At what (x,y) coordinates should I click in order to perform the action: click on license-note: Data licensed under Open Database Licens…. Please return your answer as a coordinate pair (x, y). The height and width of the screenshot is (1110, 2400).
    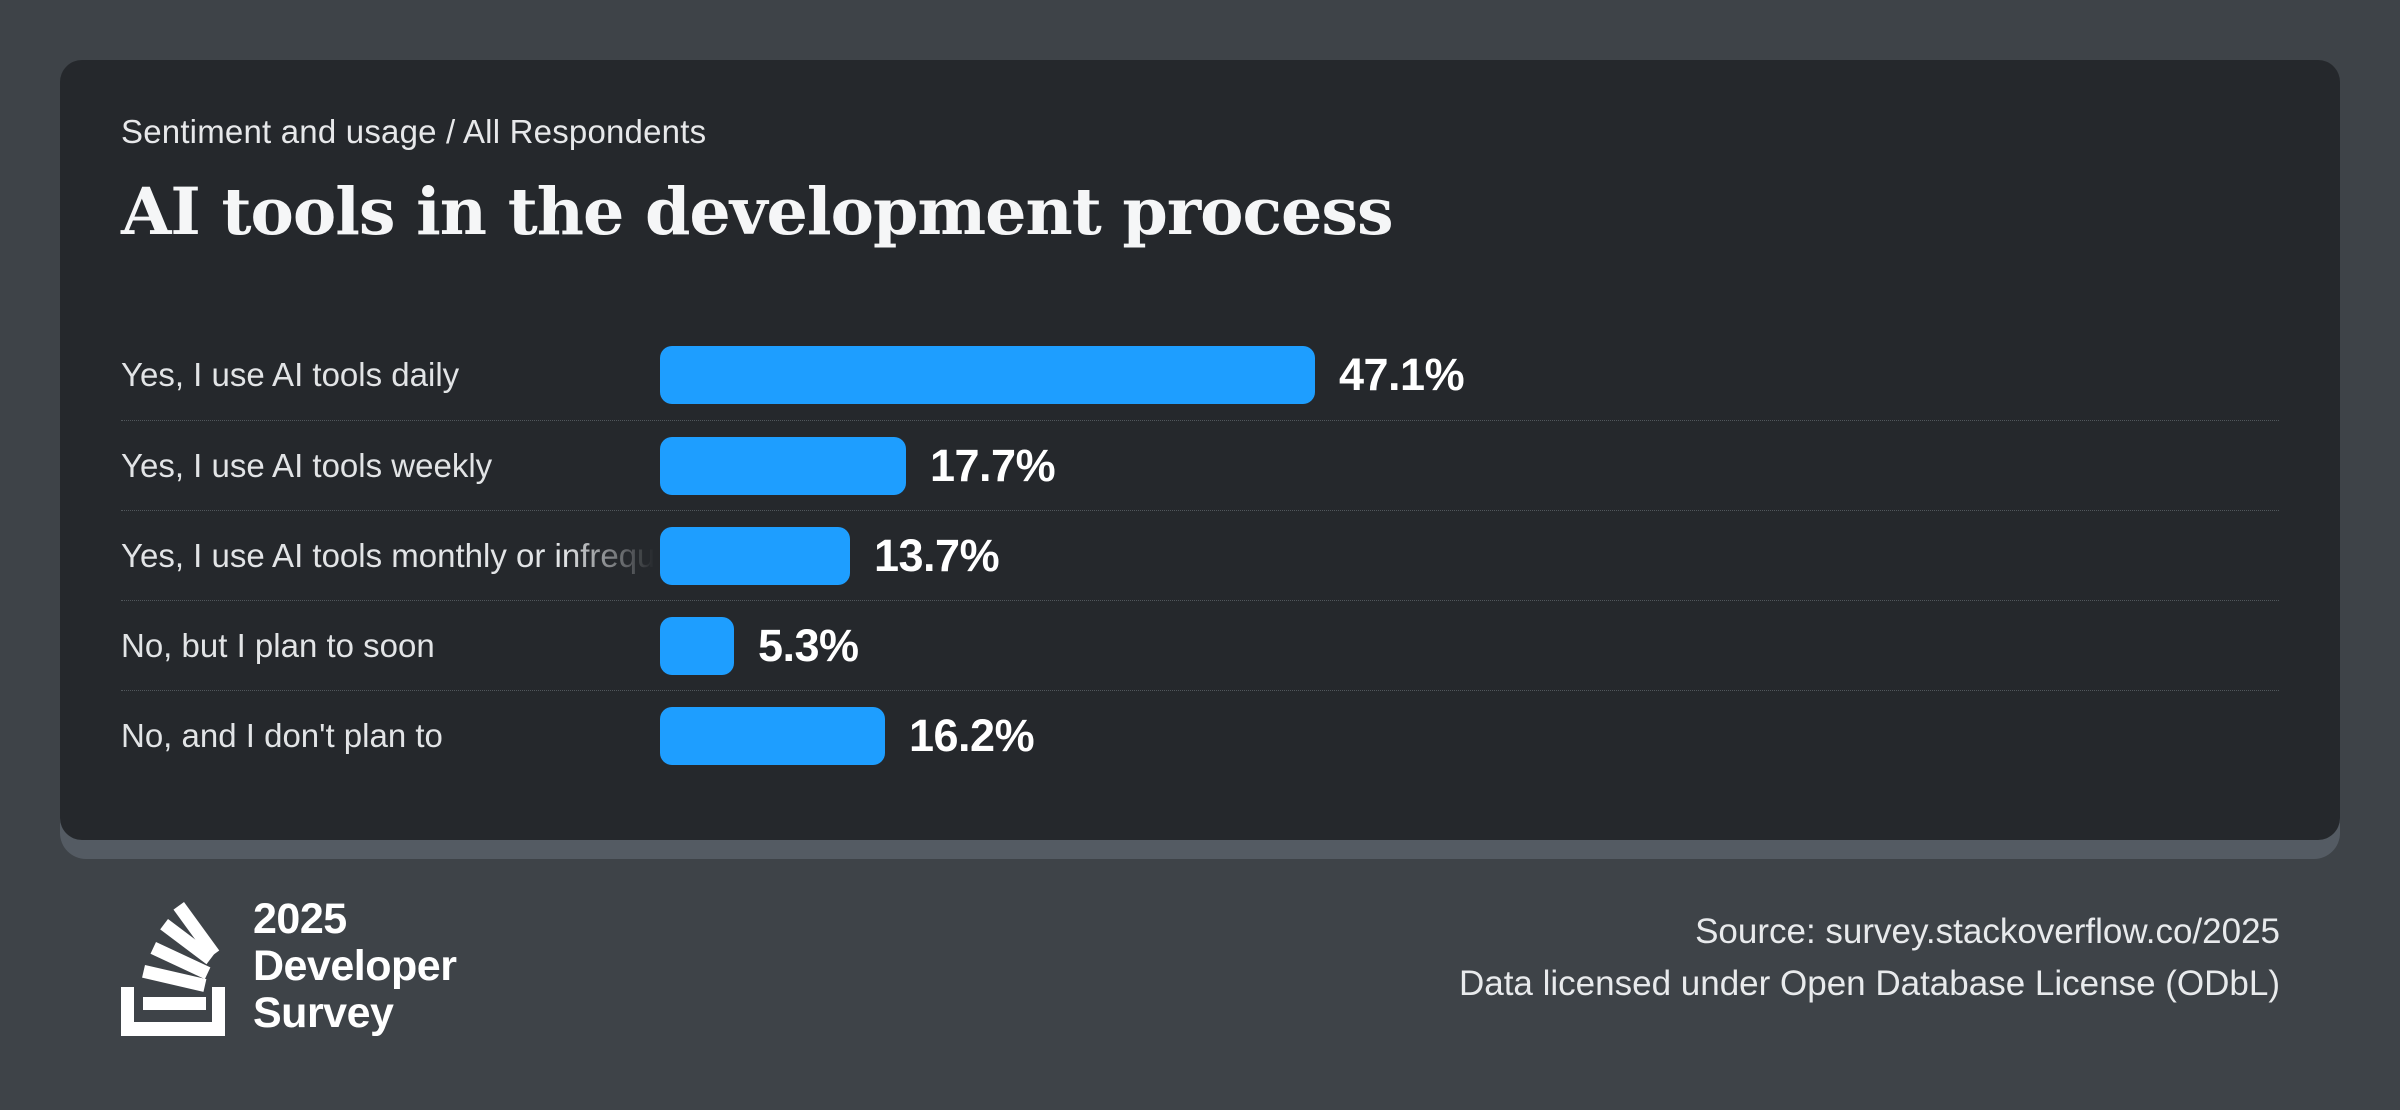
    Looking at the image, I should click on (1869, 983).